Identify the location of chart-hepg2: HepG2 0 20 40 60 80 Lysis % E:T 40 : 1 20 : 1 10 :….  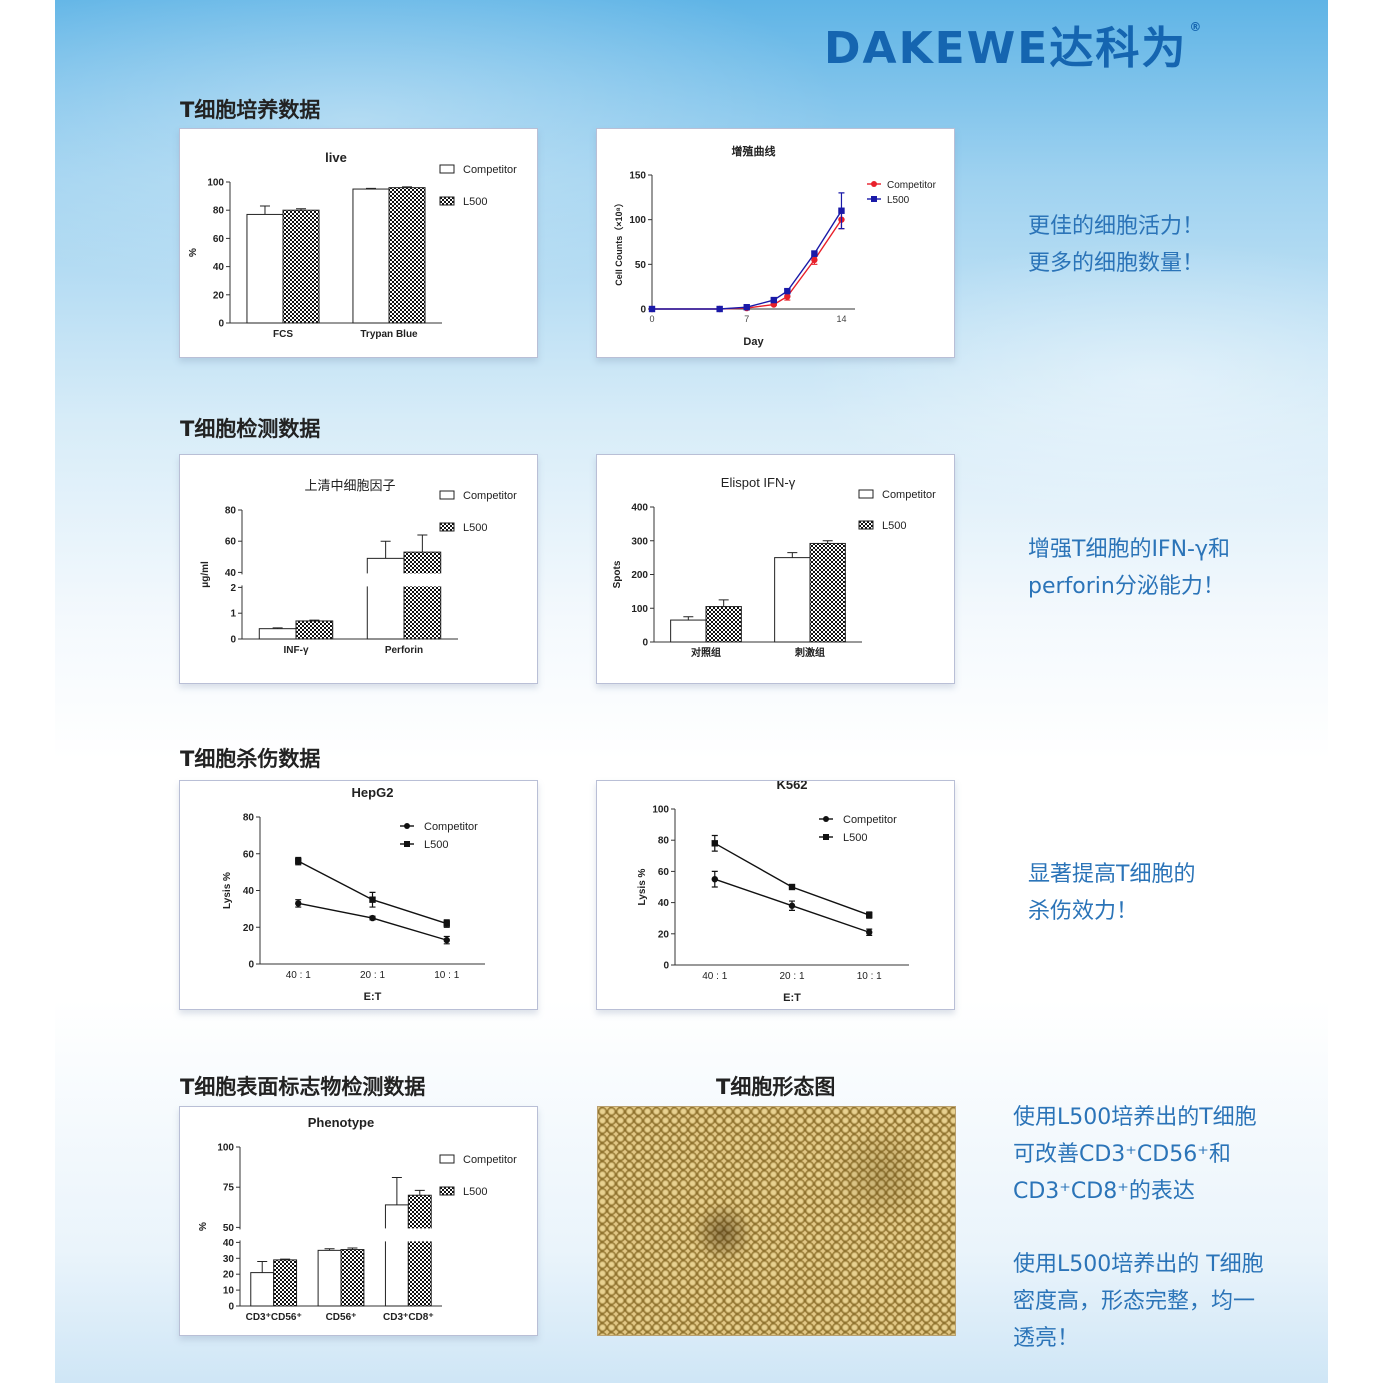
(353, 894).